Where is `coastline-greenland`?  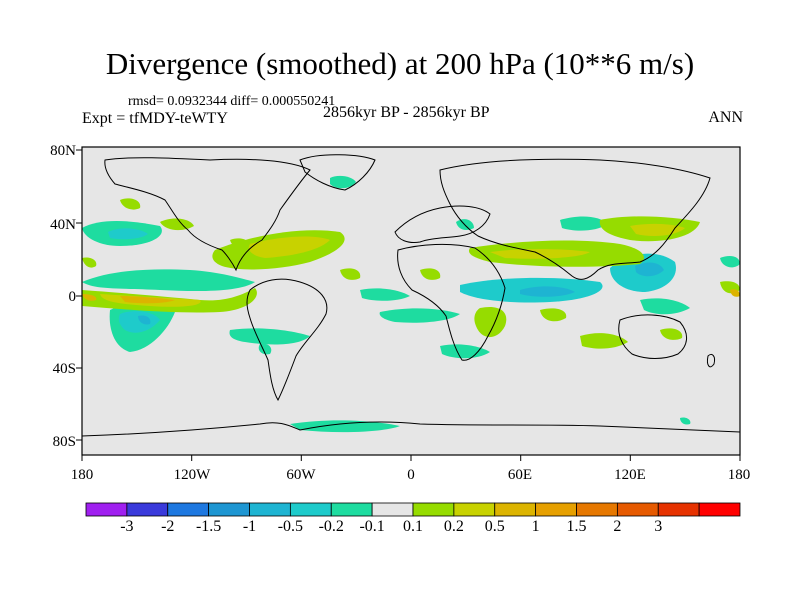 coastline-greenland is located at coordinates (337, 172).